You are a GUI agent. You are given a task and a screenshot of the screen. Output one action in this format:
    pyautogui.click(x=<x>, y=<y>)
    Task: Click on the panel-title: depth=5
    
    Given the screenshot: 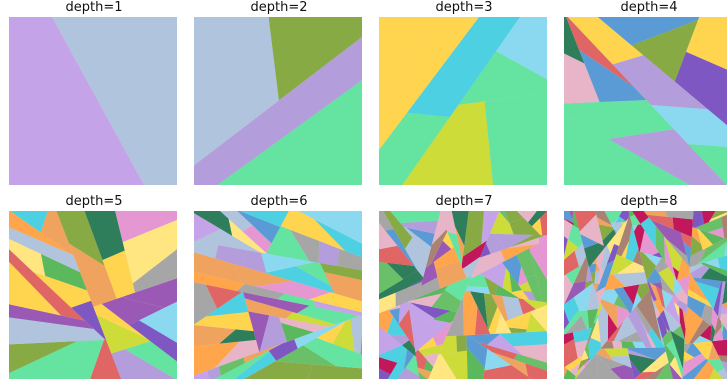 What is the action you would take?
    pyautogui.click(x=94, y=201)
    